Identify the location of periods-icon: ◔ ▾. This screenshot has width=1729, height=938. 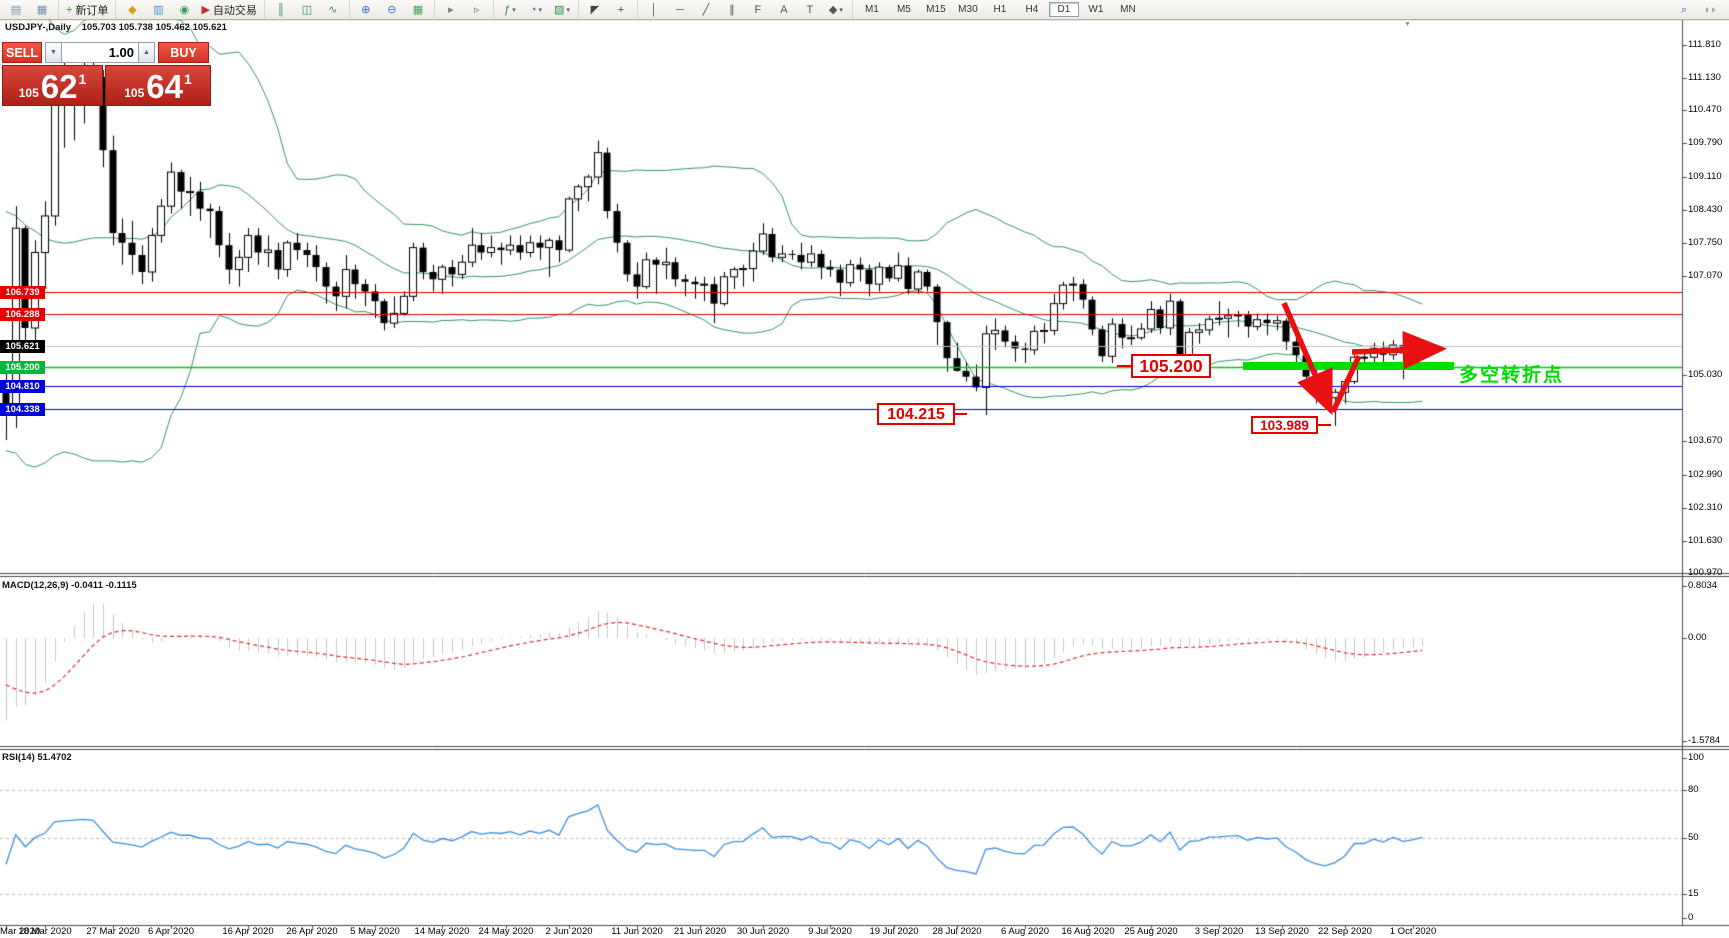
(536, 10).